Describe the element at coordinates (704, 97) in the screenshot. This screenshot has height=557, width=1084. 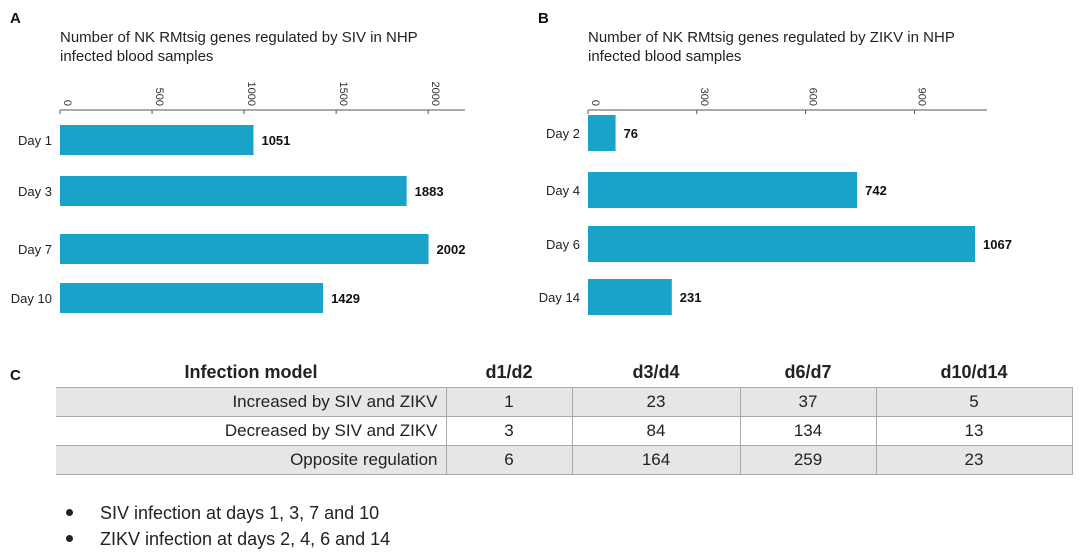
I see `chart-b-tick-label: 300` at that location.